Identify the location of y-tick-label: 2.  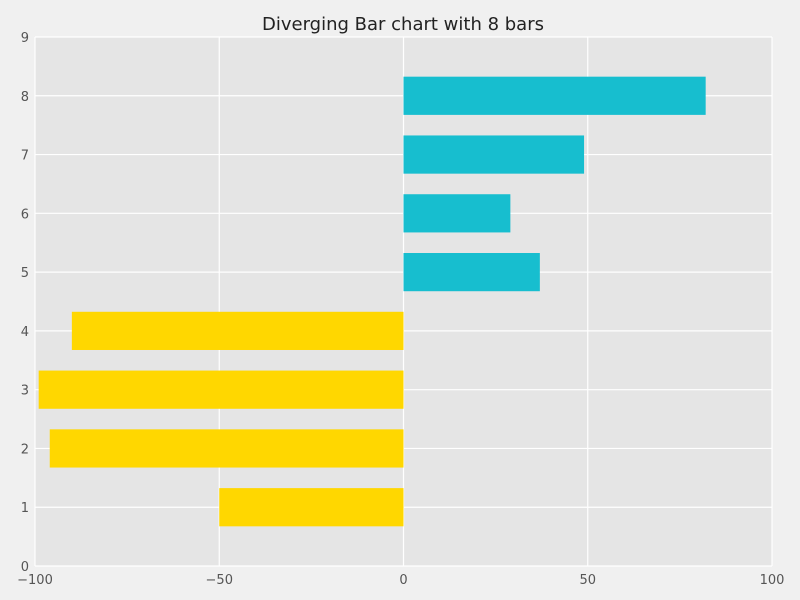
(25, 449).